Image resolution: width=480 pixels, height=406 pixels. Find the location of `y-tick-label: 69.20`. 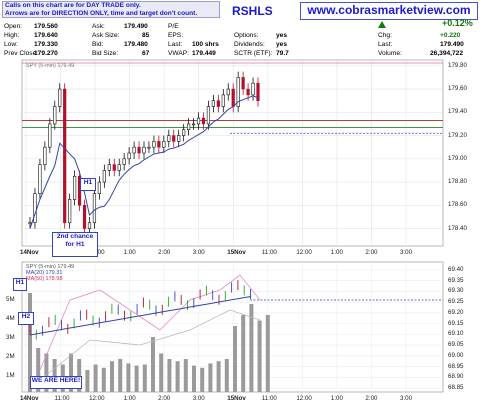

y-tick-label: 69.20 is located at coordinates (456, 312).